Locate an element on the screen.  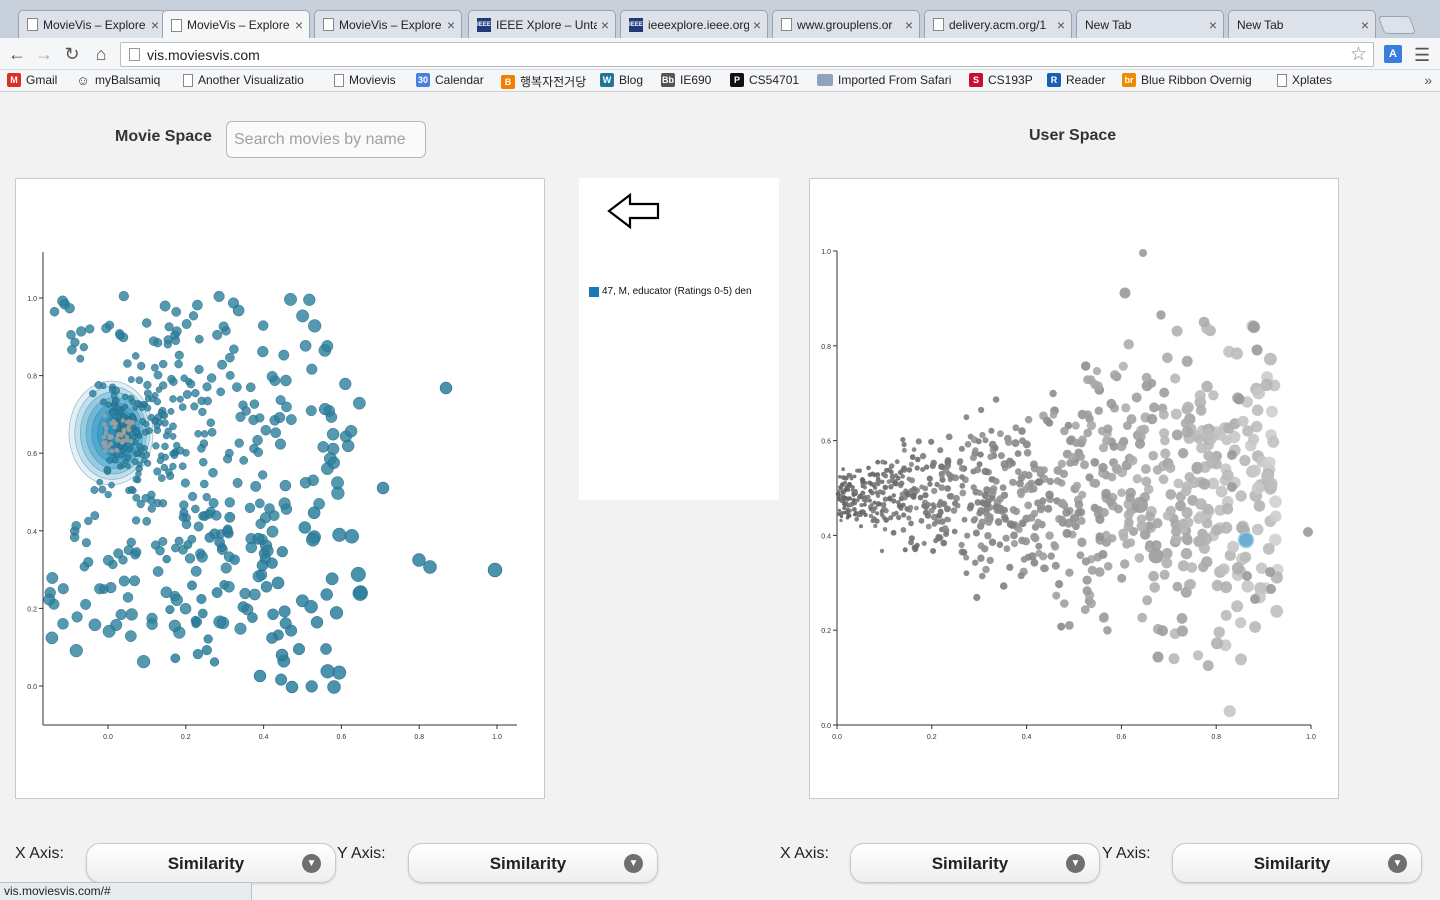
arrow-left-icon is located at coordinates (634, 211).